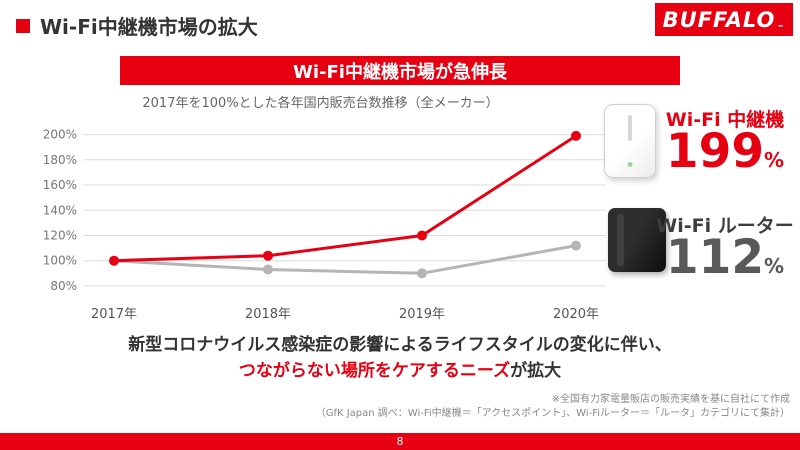 This screenshot has height=450, width=800. Describe the element at coordinates (268, 314) in the screenshot. I see `svg-text: 2018年` at that location.